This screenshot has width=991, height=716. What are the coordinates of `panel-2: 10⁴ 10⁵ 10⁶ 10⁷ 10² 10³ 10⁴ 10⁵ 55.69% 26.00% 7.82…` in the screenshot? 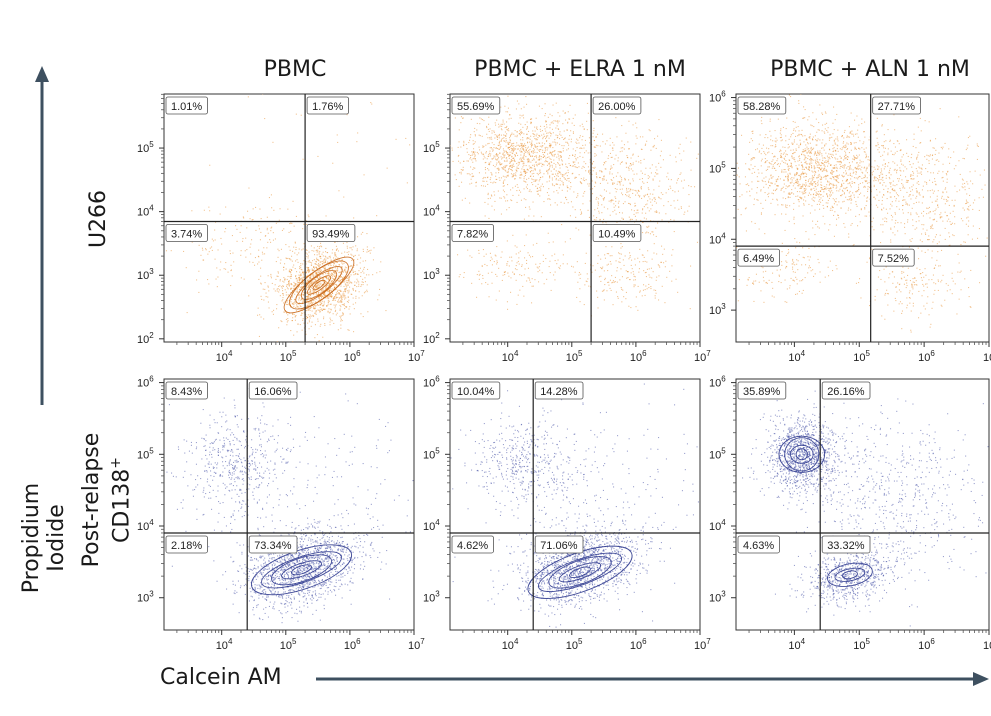 It's located at (567, 228).